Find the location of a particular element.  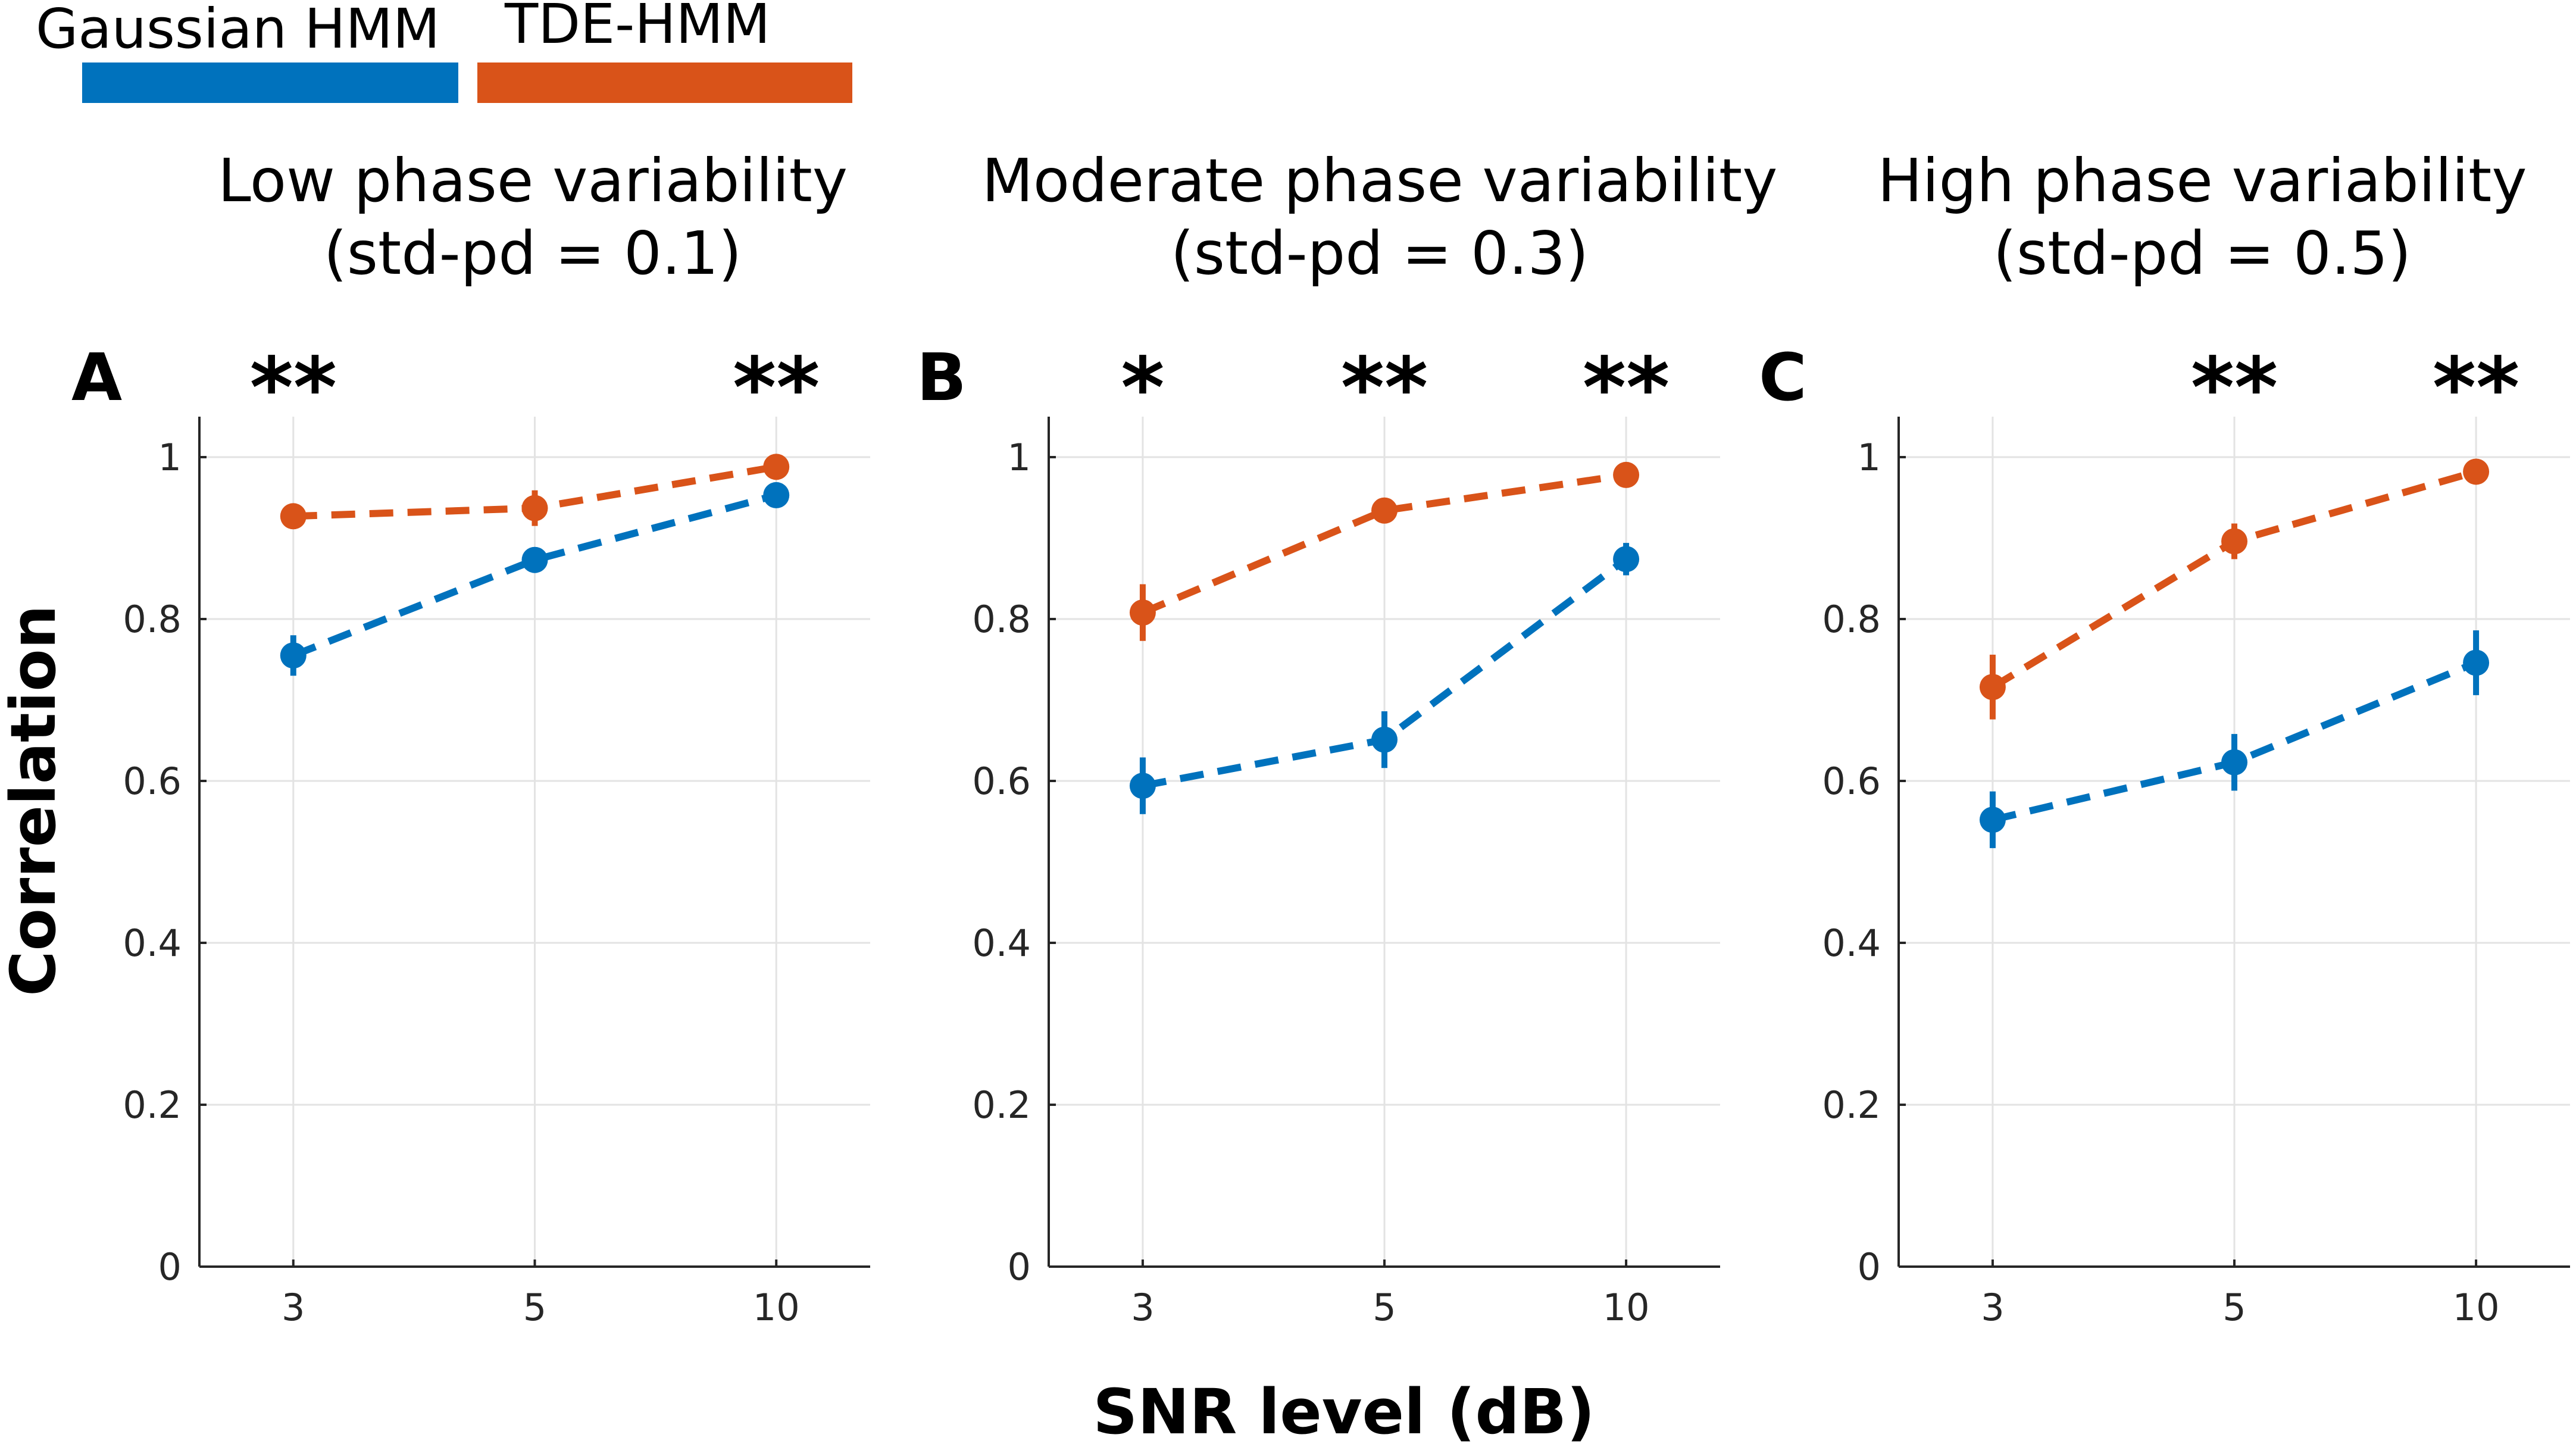

x-axis-title: SNR level (dB) is located at coordinates (1344, 1411).